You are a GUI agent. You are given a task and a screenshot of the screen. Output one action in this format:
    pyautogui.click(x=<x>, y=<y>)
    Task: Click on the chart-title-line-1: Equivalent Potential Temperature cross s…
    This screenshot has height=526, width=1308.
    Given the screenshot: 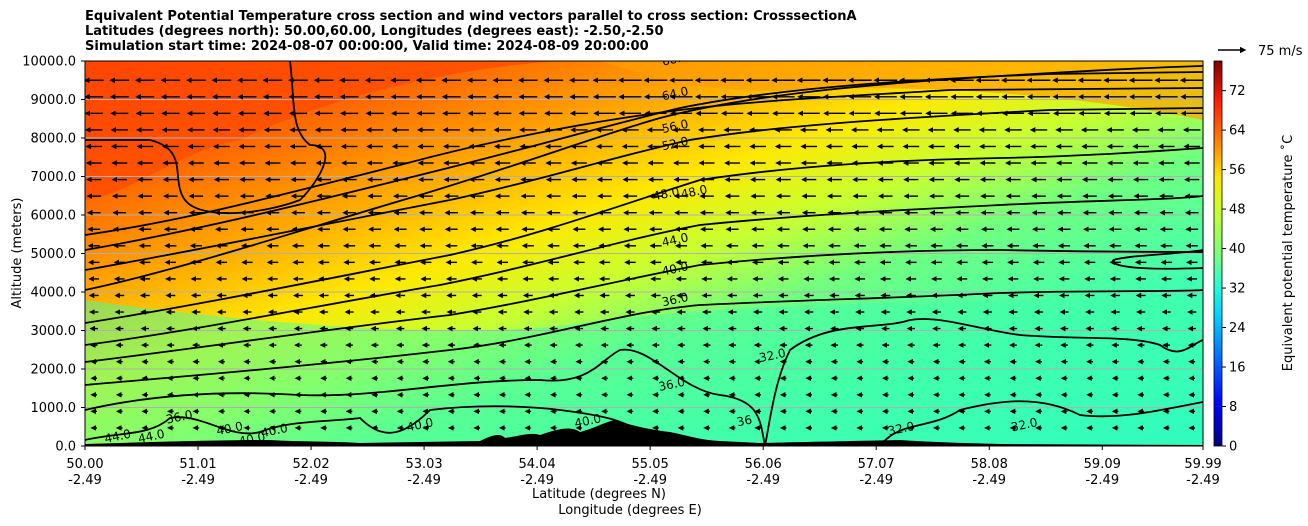 What is the action you would take?
    pyautogui.click(x=471, y=16)
    